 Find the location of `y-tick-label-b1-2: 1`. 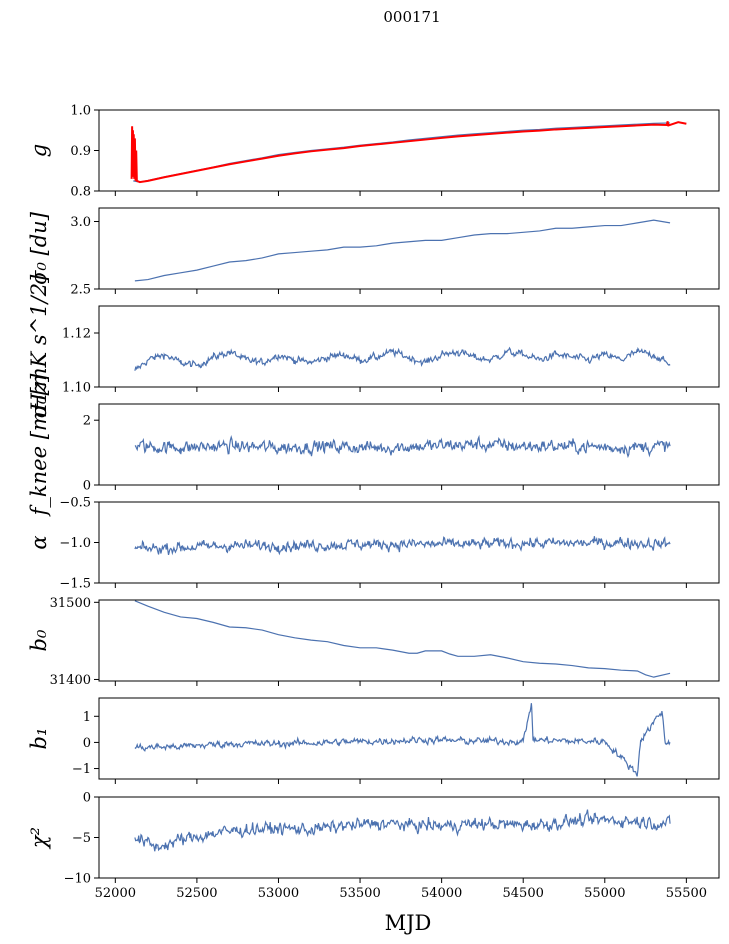

y-tick-label-b1-2: 1 is located at coordinates (87, 717).